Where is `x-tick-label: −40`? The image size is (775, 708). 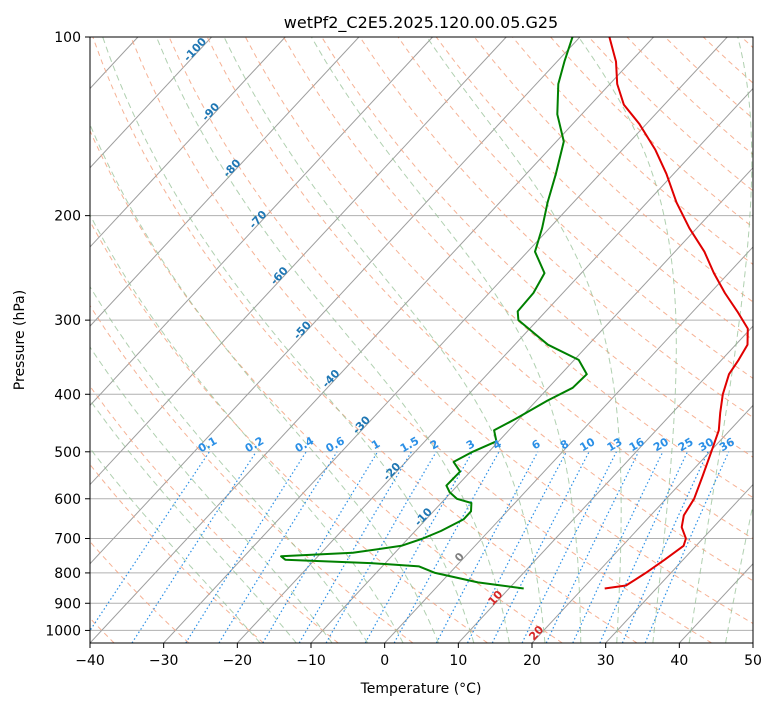
x-tick-label: −40 is located at coordinates (90, 661).